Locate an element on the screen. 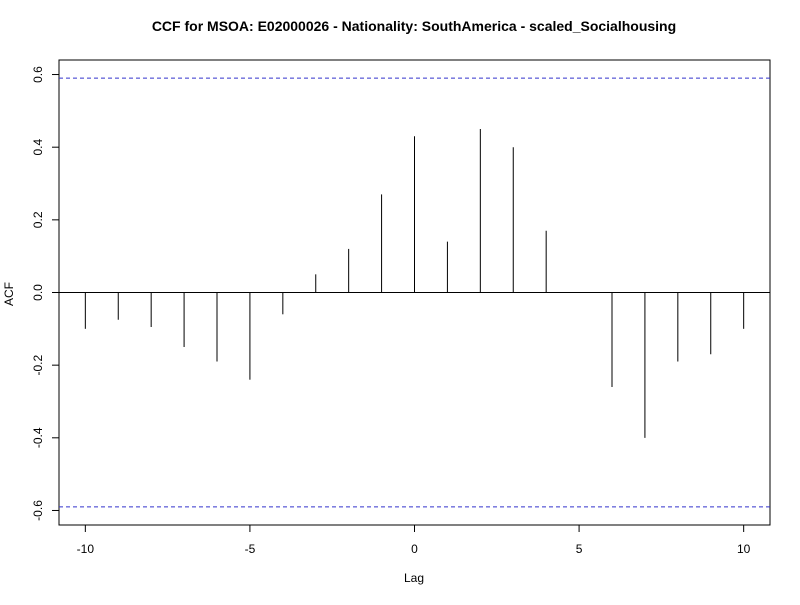 Image resolution: width=800 pixels, height=605 pixels. y-tick-label: -0.4 is located at coordinates (38, 437).